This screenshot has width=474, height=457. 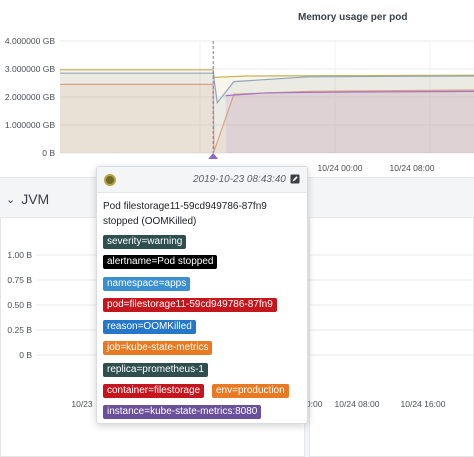 What do you see at coordinates (160, 262) in the screenshot?
I see `annotation-tag: alertname=Pod stopped` at bounding box center [160, 262].